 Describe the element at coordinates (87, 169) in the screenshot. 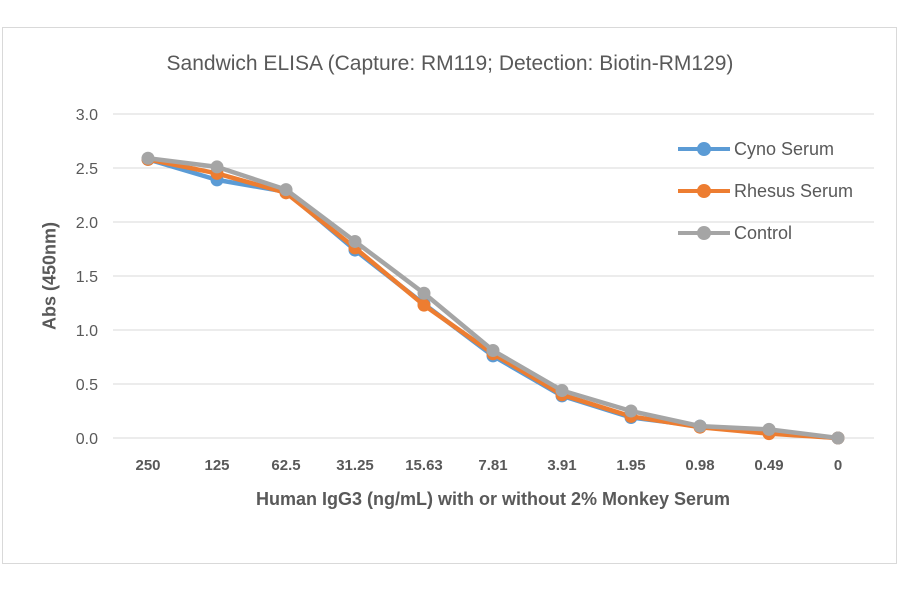

I see `y-tick-label: 2.5` at that location.